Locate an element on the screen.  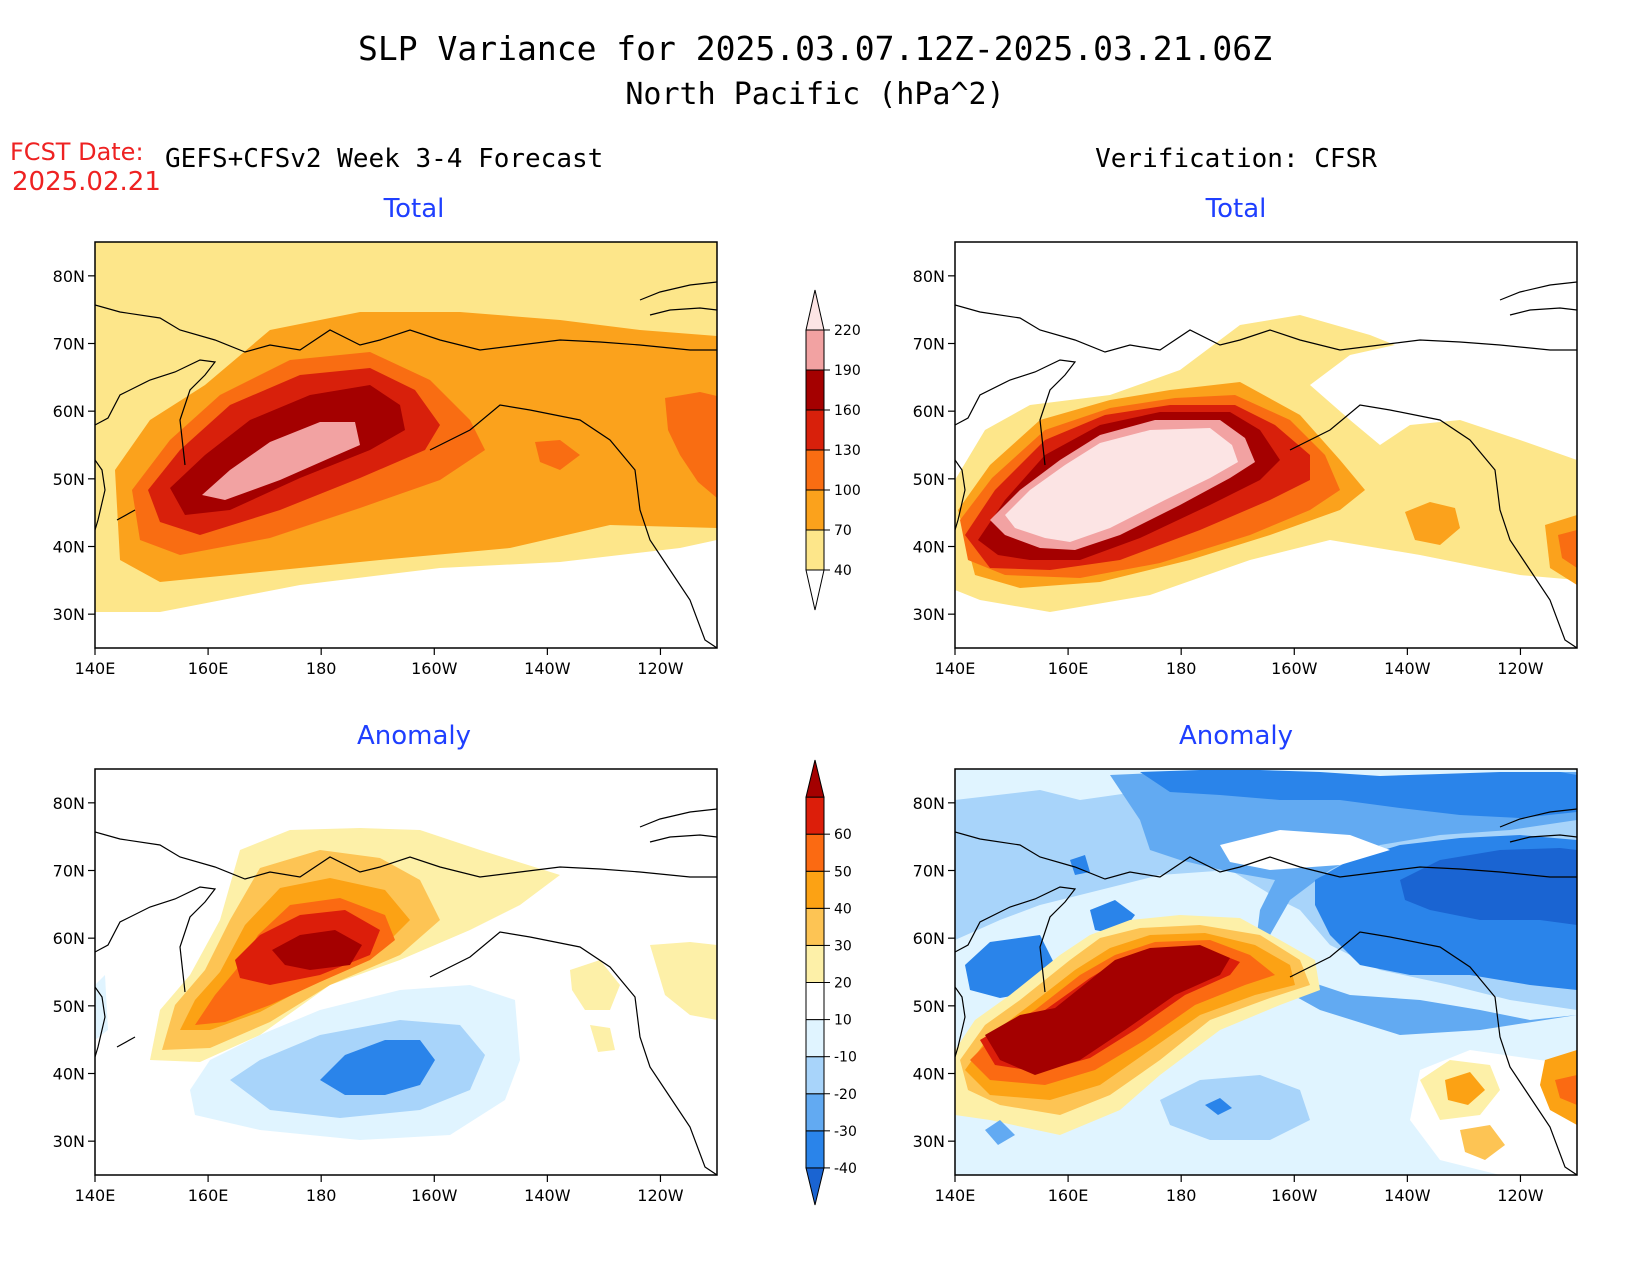
fill-10-20-east is located at coordinates (595, 985).